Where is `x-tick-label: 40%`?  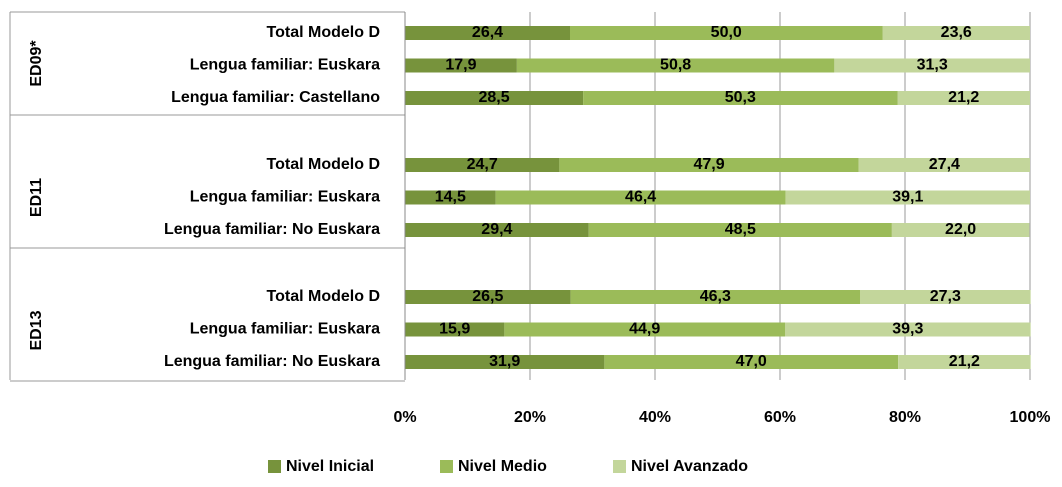
x-tick-label: 40% is located at coordinates (655, 417).